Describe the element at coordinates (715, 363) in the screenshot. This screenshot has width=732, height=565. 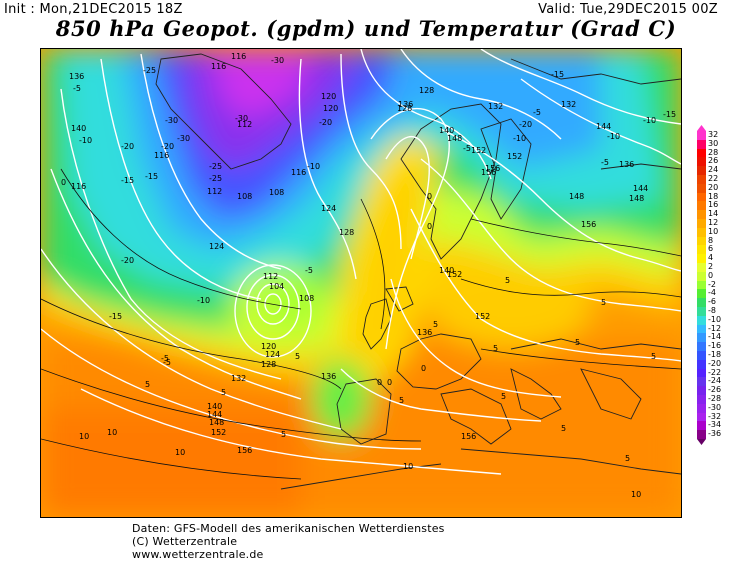
I see `scale-label: -20` at that location.